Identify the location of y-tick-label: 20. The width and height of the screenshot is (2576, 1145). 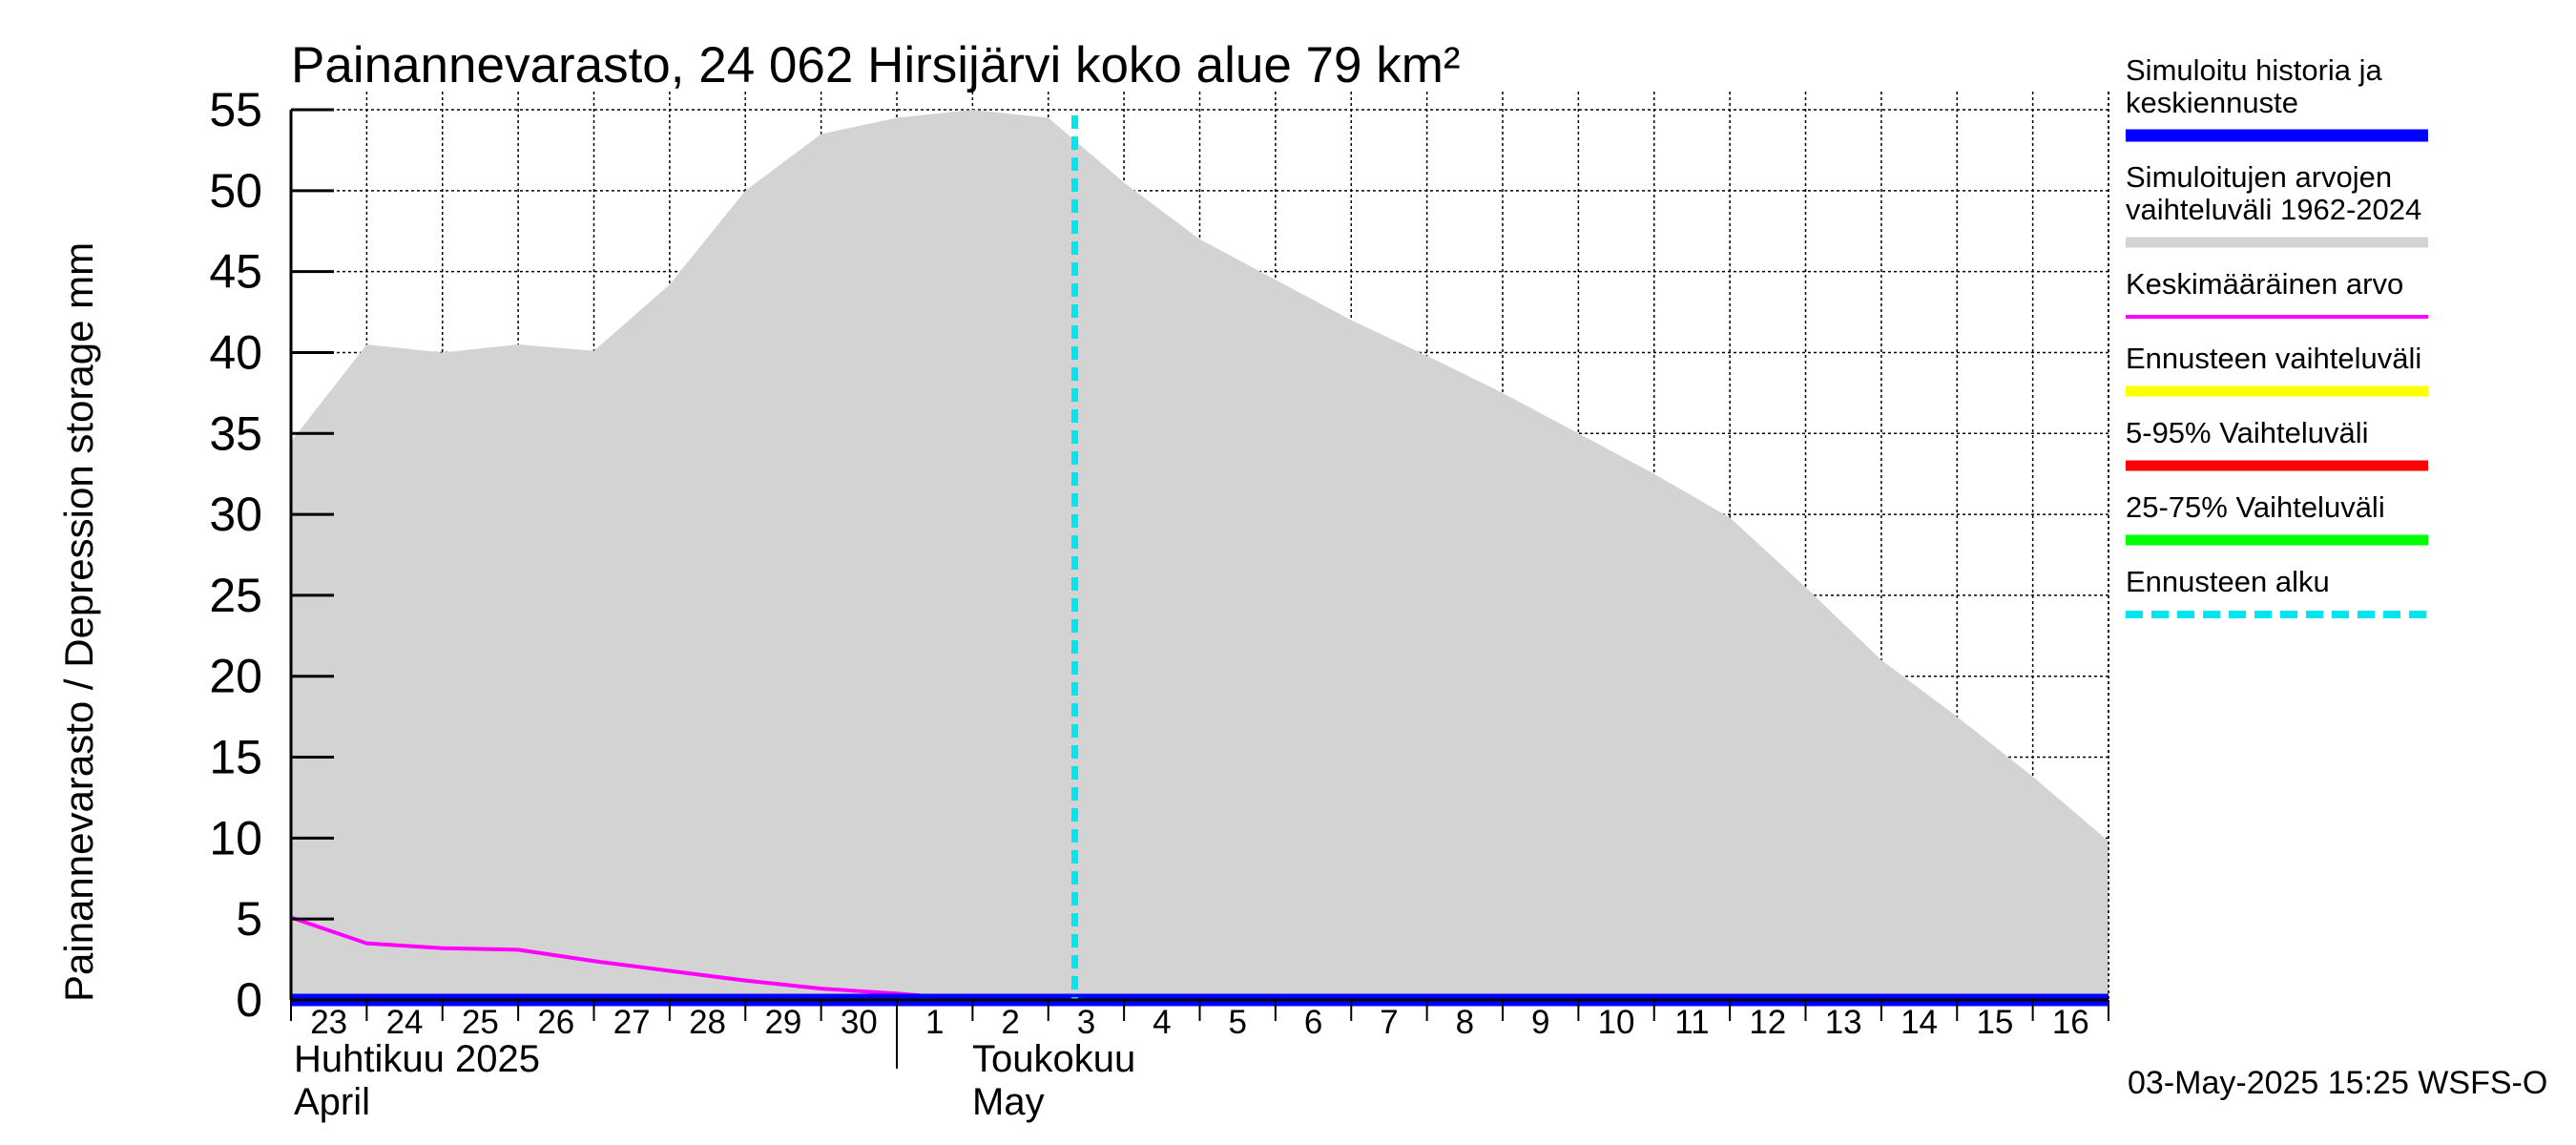
(235, 676).